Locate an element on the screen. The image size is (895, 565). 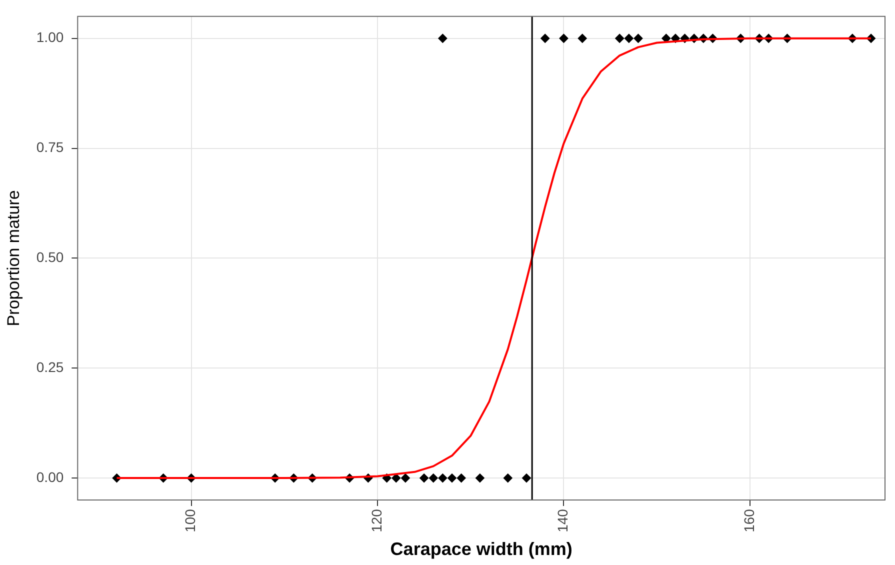
y-tick-label: 0.00 is located at coordinates (50, 476).